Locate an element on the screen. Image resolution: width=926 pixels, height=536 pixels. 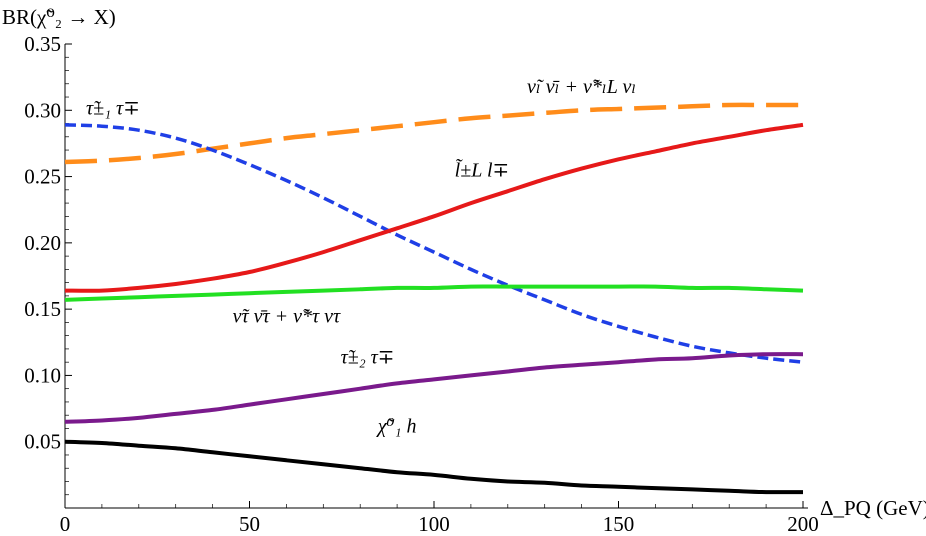
y-axis-title: BR(χ̃⁰₂ → X) is located at coordinates (59, 17).